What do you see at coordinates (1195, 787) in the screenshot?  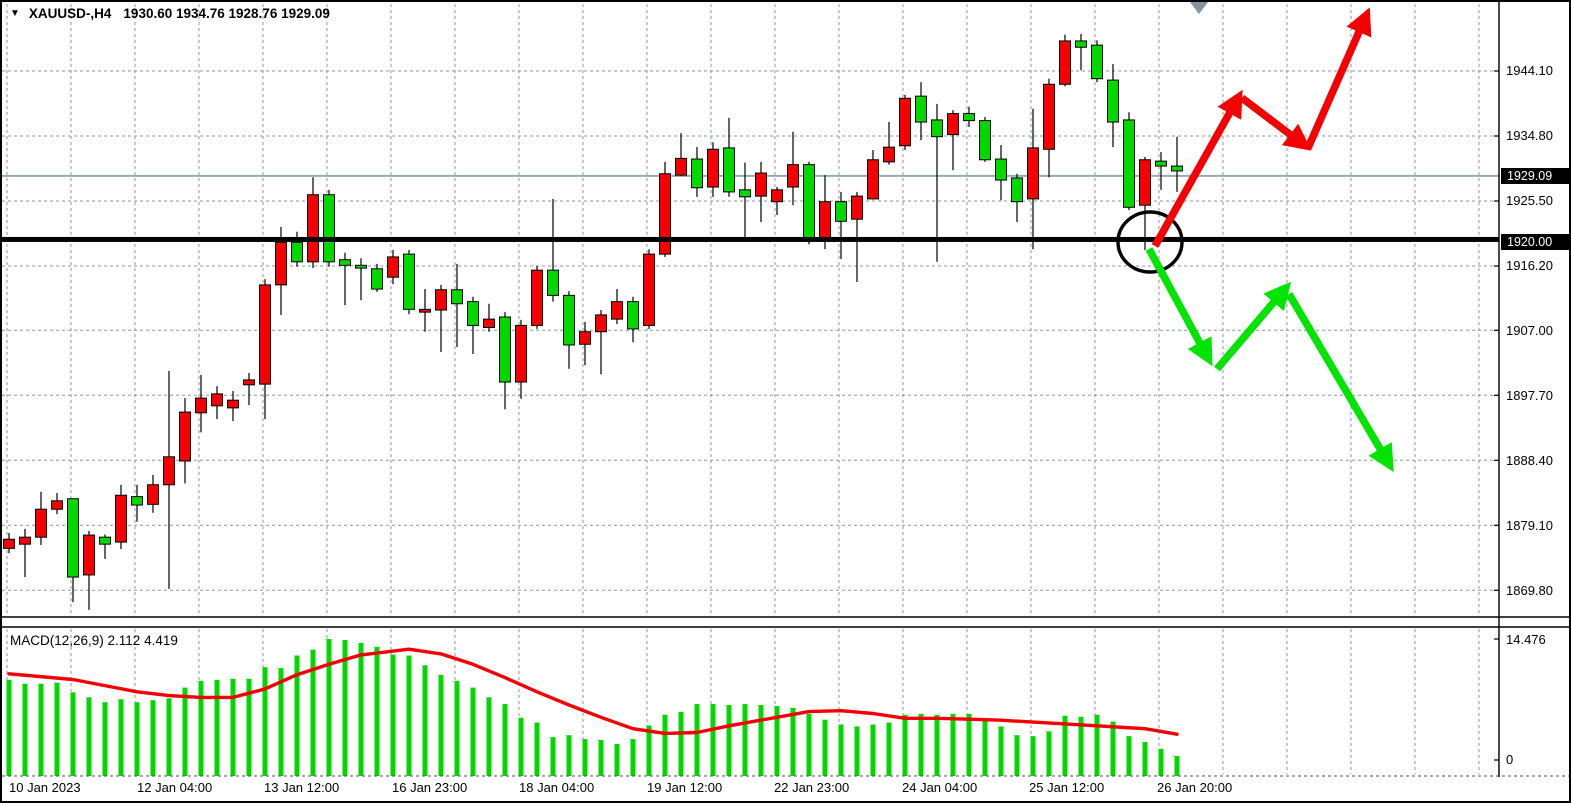 I see `time-axis-label: 26 Jan 20:00` at bounding box center [1195, 787].